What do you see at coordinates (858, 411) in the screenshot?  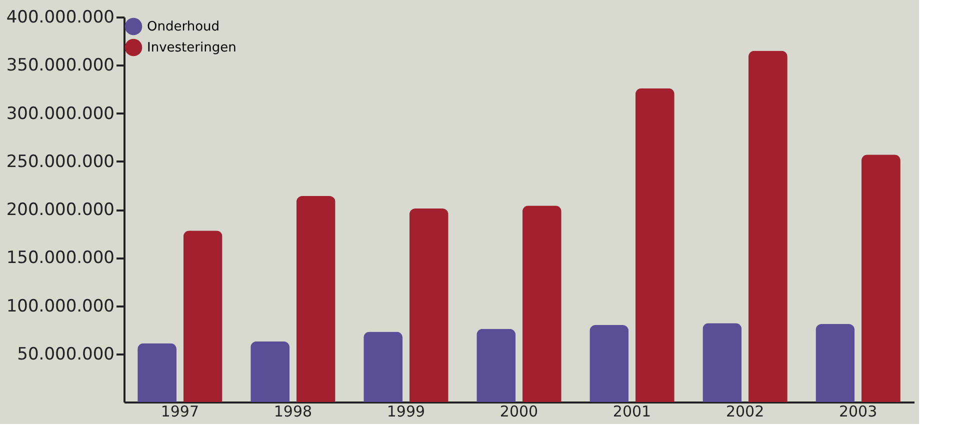 I see `x-tick-label: 2003` at bounding box center [858, 411].